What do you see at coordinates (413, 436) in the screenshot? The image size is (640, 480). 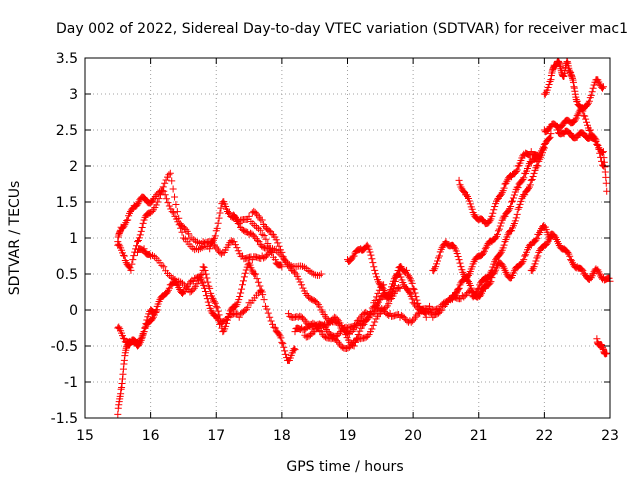 I see `x-tick-label: 20` at bounding box center [413, 436].